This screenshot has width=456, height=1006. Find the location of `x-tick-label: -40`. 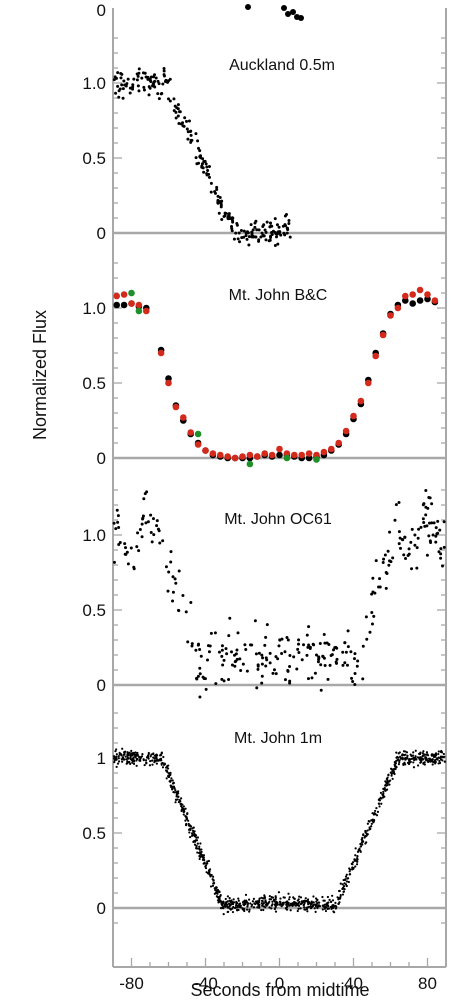

x-tick-label: -40 is located at coordinates (205, 983).